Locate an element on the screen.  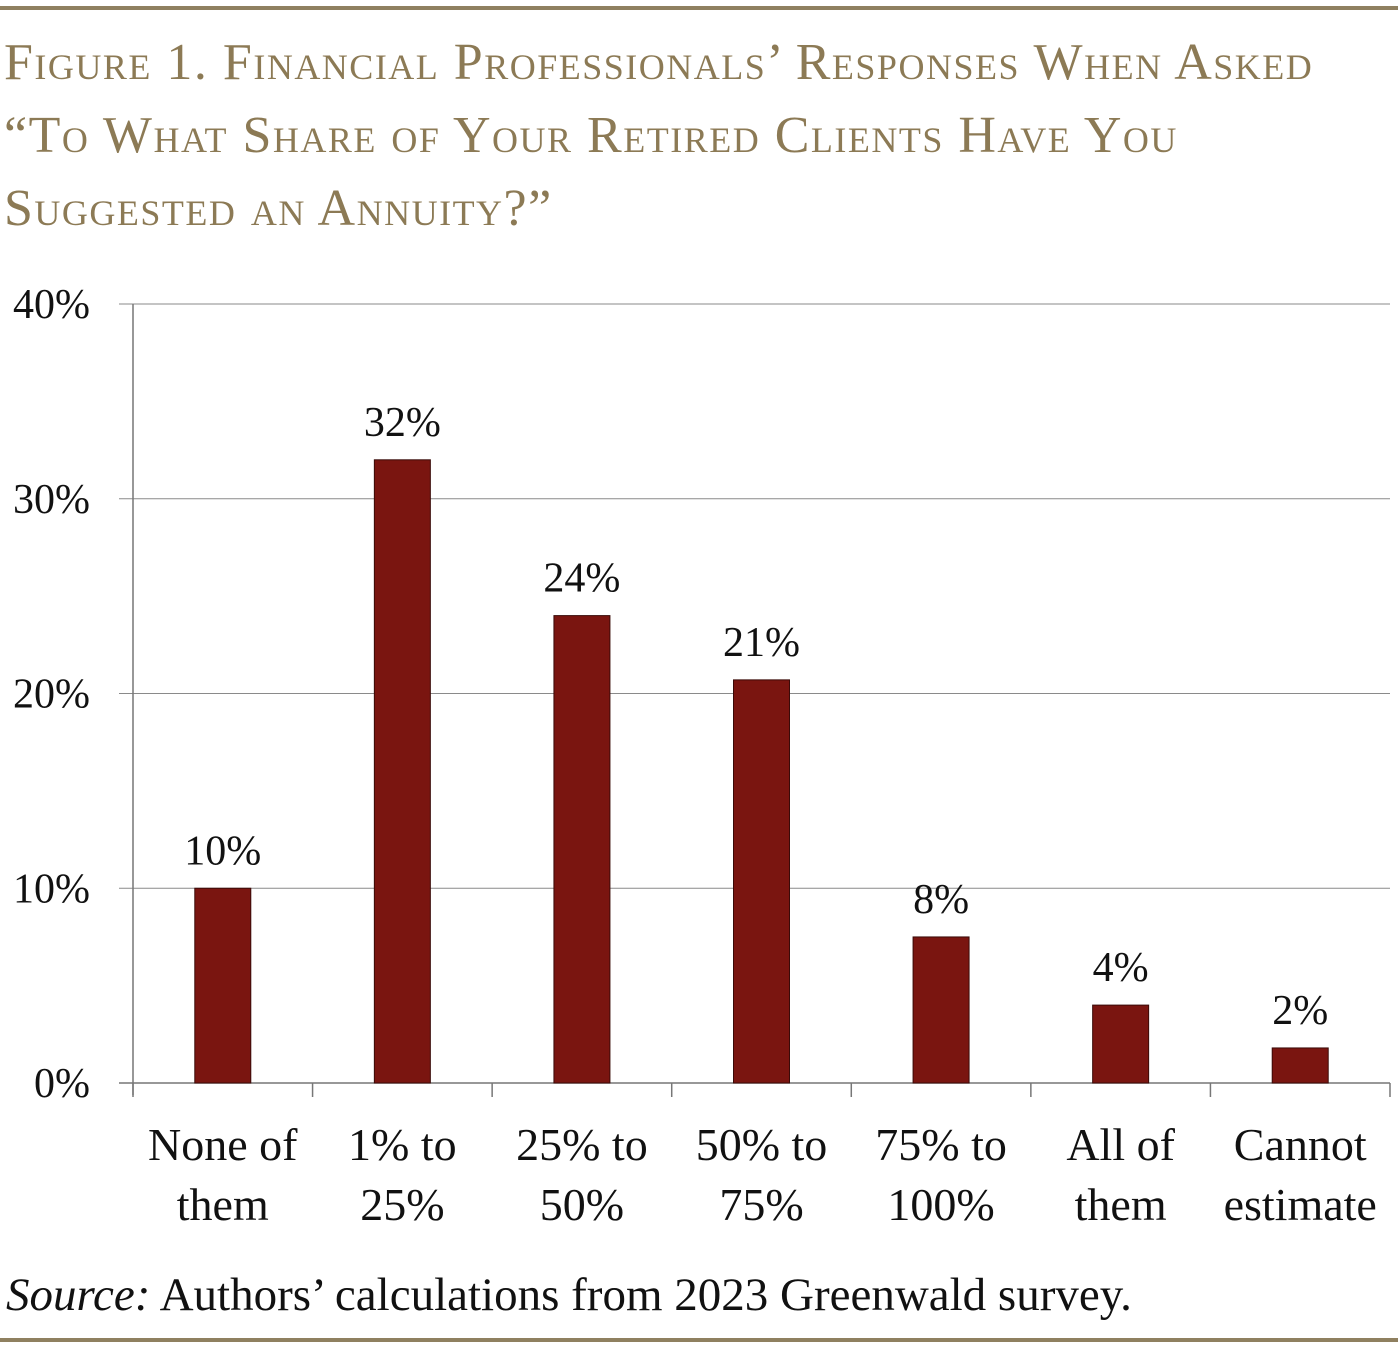
data-label: 21% is located at coordinates (761, 643).